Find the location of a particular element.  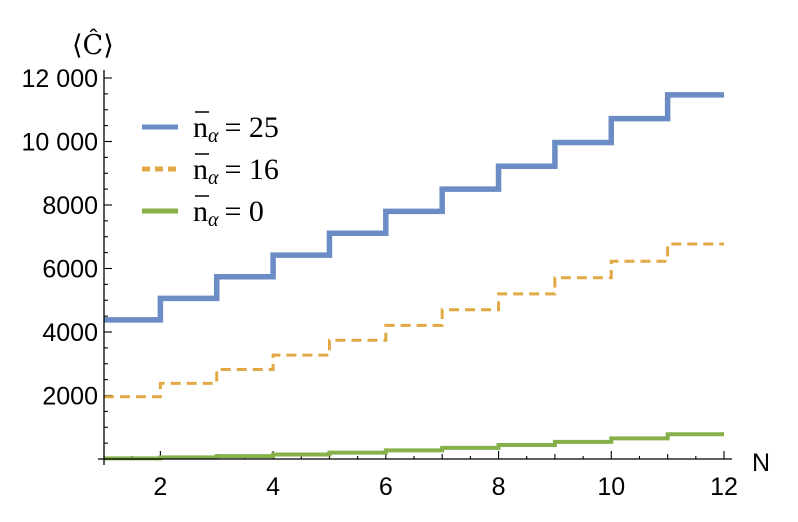

y-tick-label: 4000 is located at coordinates (70, 333).